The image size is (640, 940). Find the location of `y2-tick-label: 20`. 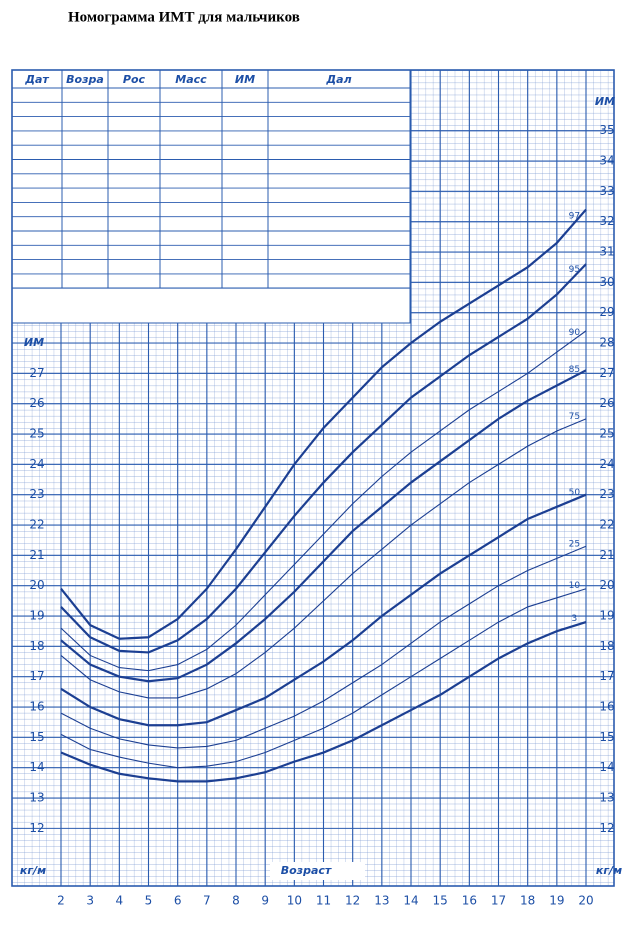

y2-tick-label: 20 is located at coordinates (606, 585).